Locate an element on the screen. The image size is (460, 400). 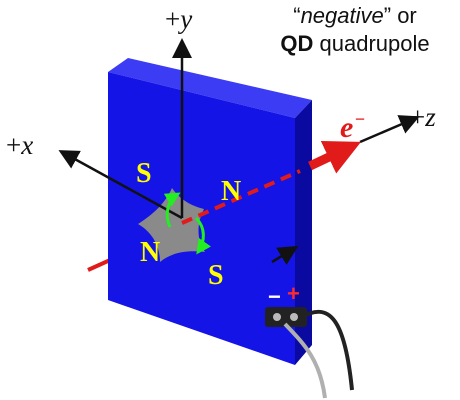
beam-inner-dashed is located at coordinates (241, 197).